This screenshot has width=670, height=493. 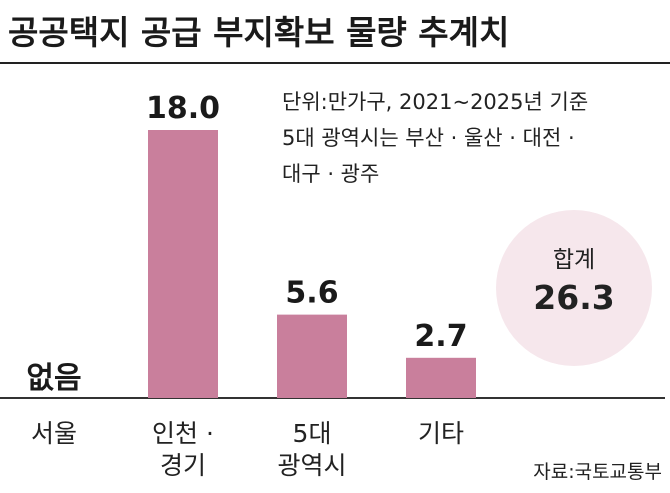 What do you see at coordinates (183, 108) in the screenshot?
I see `data-label: 18.0` at bounding box center [183, 108].